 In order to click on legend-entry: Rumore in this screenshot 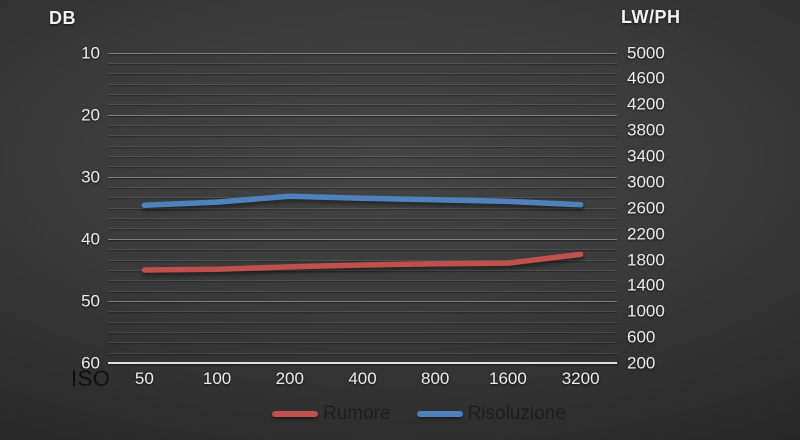, I will do `click(331, 414)`.